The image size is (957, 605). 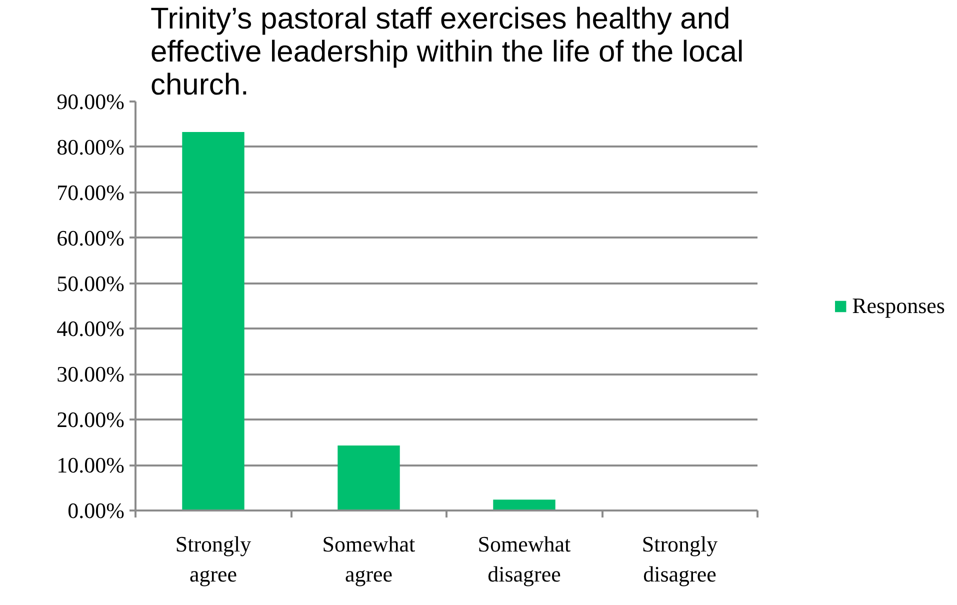 I want to click on y-tick-label: 70.00%, so click(x=90, y=192).